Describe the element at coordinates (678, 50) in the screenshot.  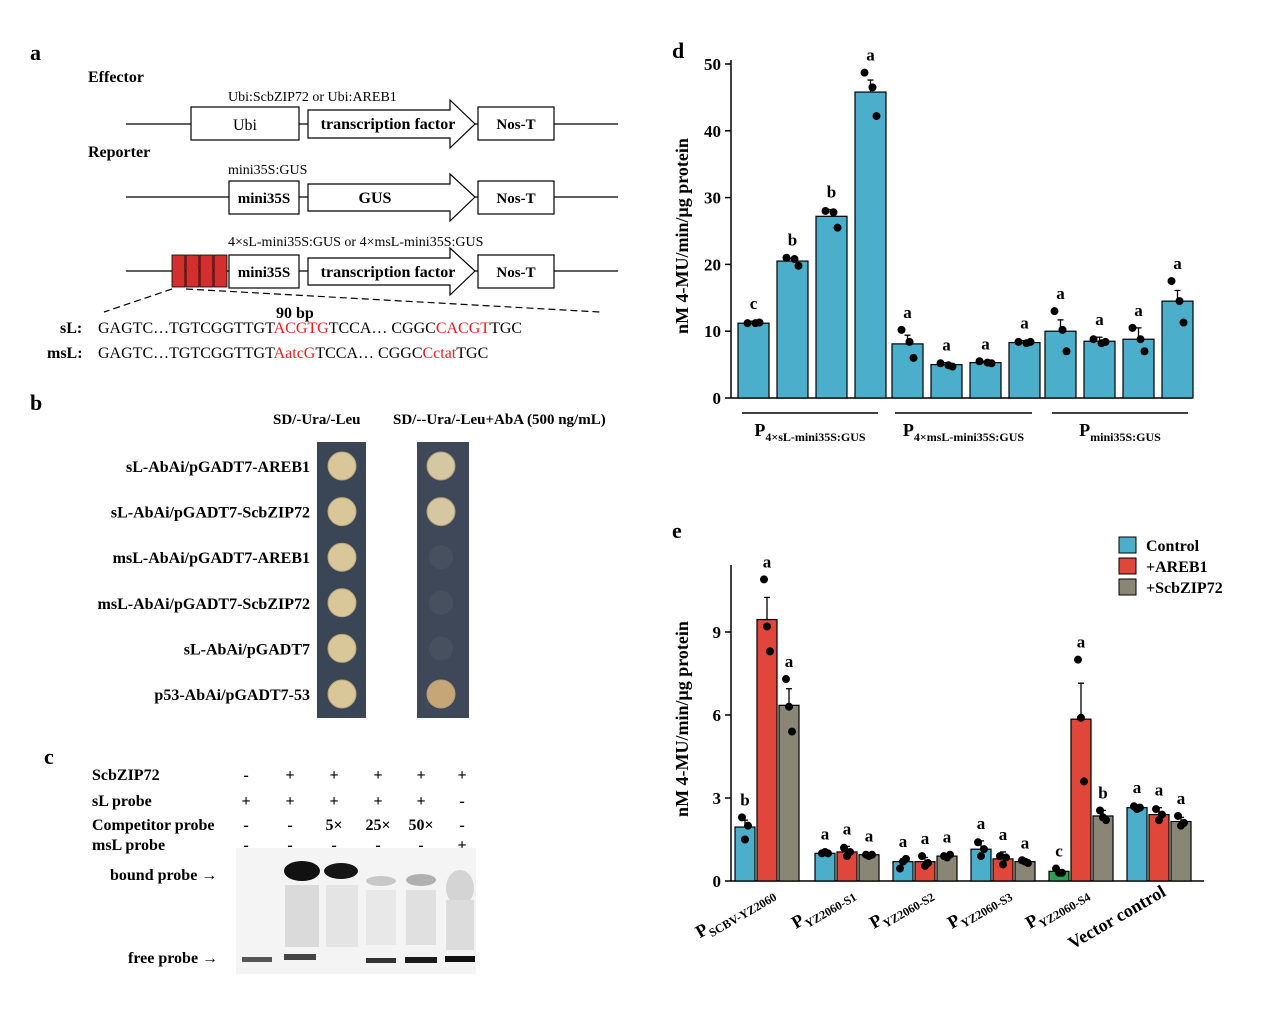
I see `panel-d-letter: d` at that location.